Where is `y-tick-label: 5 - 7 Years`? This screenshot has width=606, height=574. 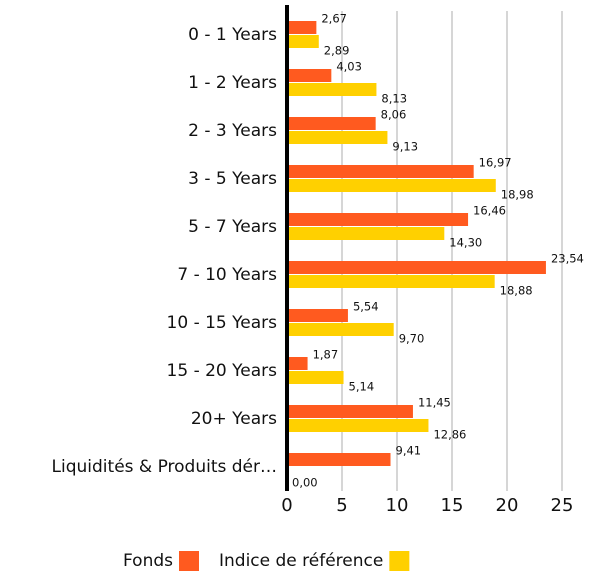 y-tick-label: 5 - 7 Years is located at coordinates (232, 227).